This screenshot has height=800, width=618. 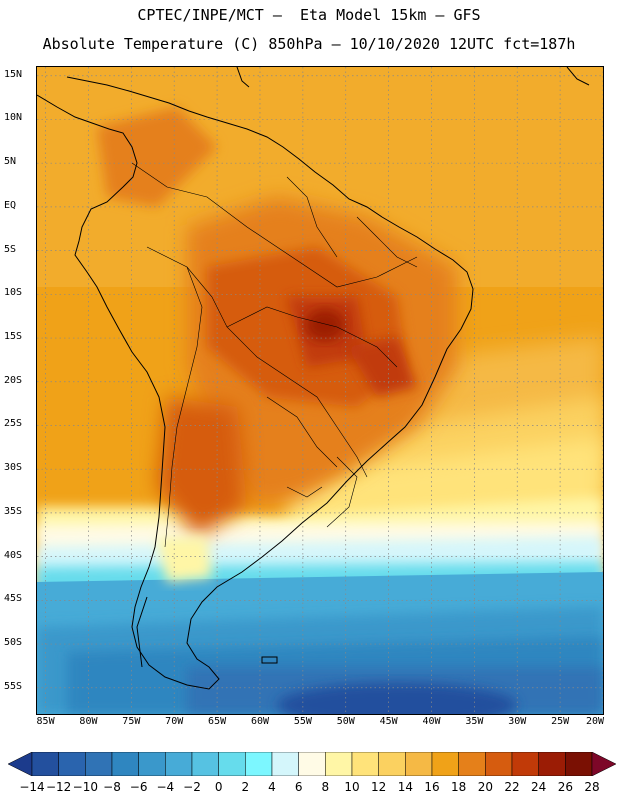 I want to click on lat-label: 20S, so click(x=13, y=380).